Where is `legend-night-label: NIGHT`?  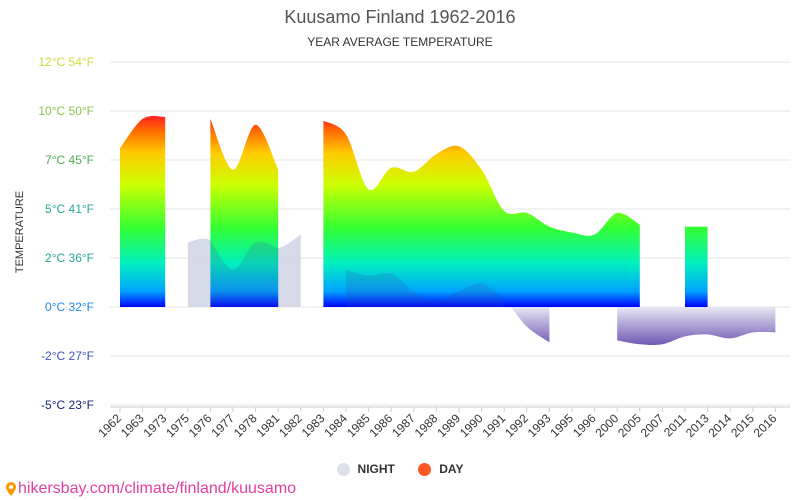
legend-night-label: NIGHT is located at coordinates (376, 469).